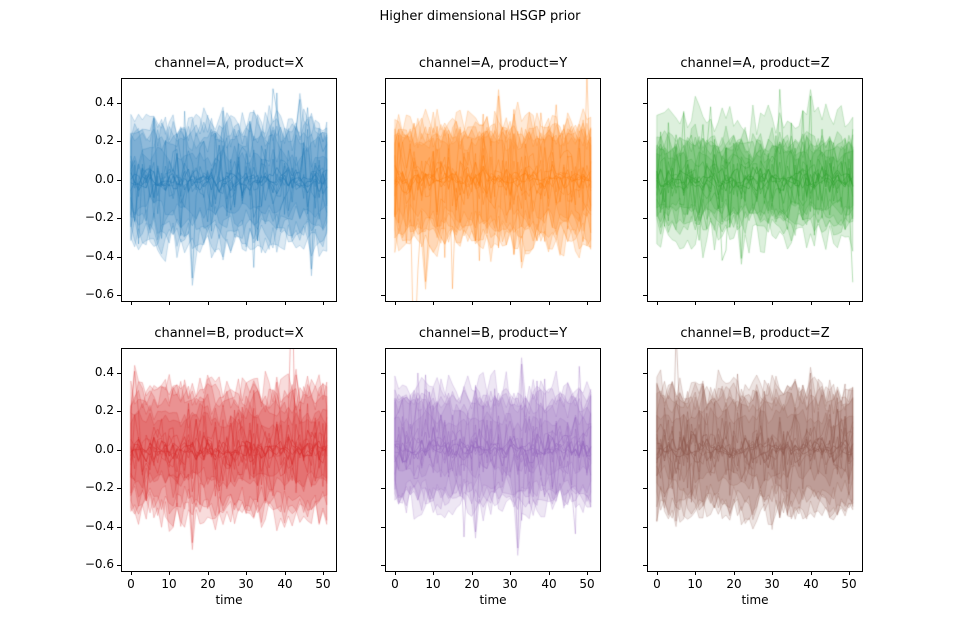  What do you see at coordinates (493, 460) in the screenshot?
I see `axes-frame-channel-b-product-y` at bounding box center [493, 460].